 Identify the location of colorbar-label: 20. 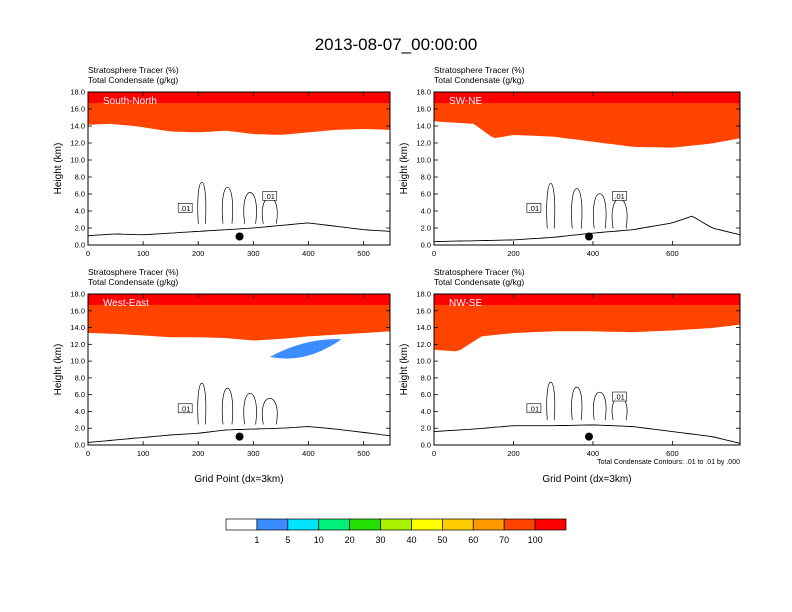
(350, 540).